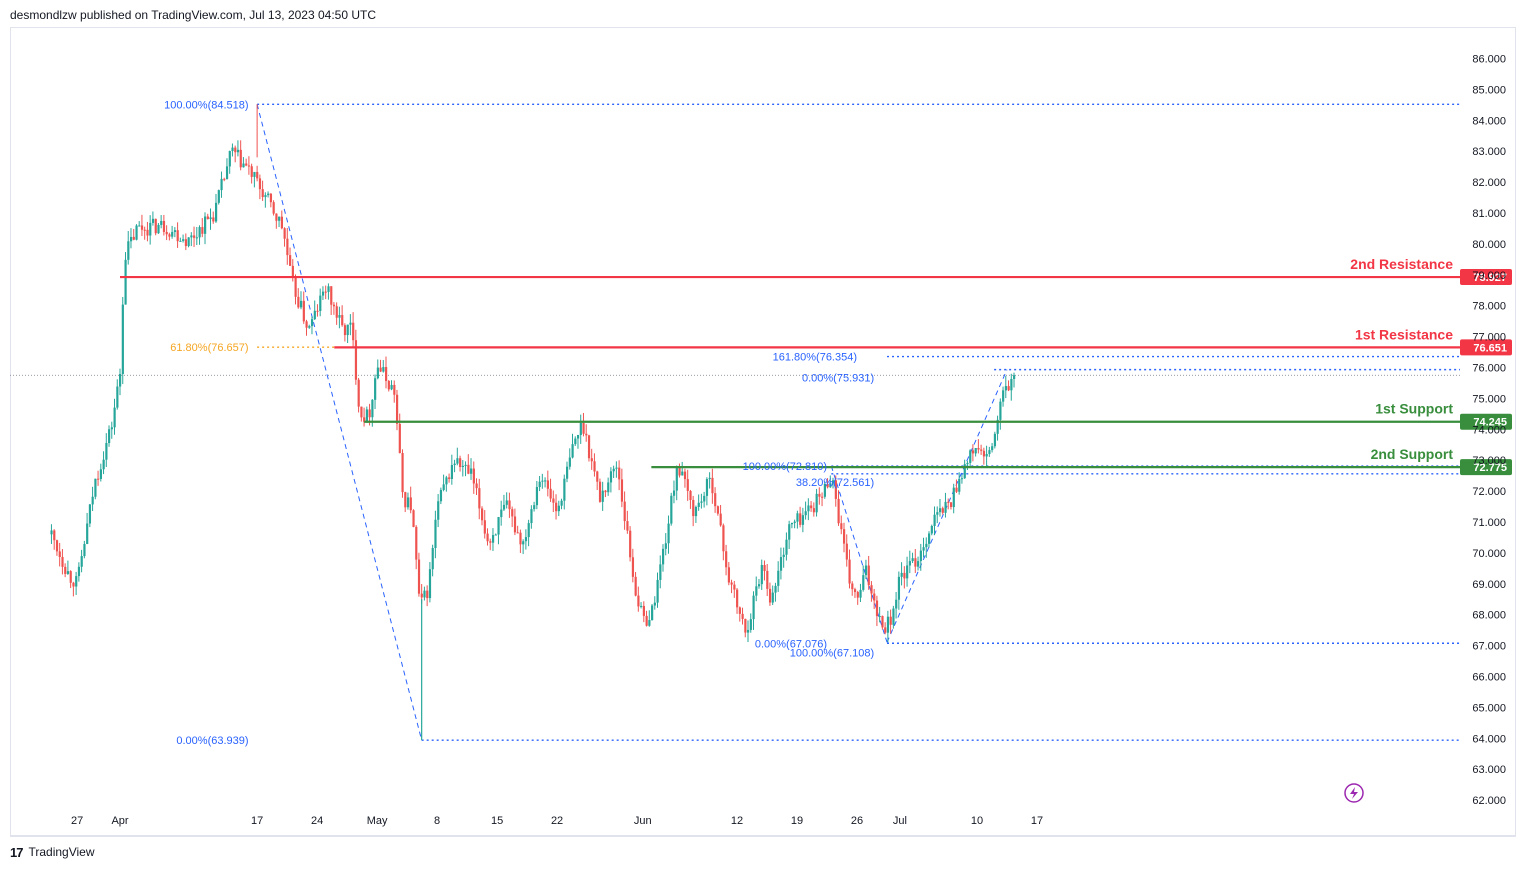 The height and width of the screenshot is (869, 1526). I want to click on x-tick-label: 12, so click(737, 821).